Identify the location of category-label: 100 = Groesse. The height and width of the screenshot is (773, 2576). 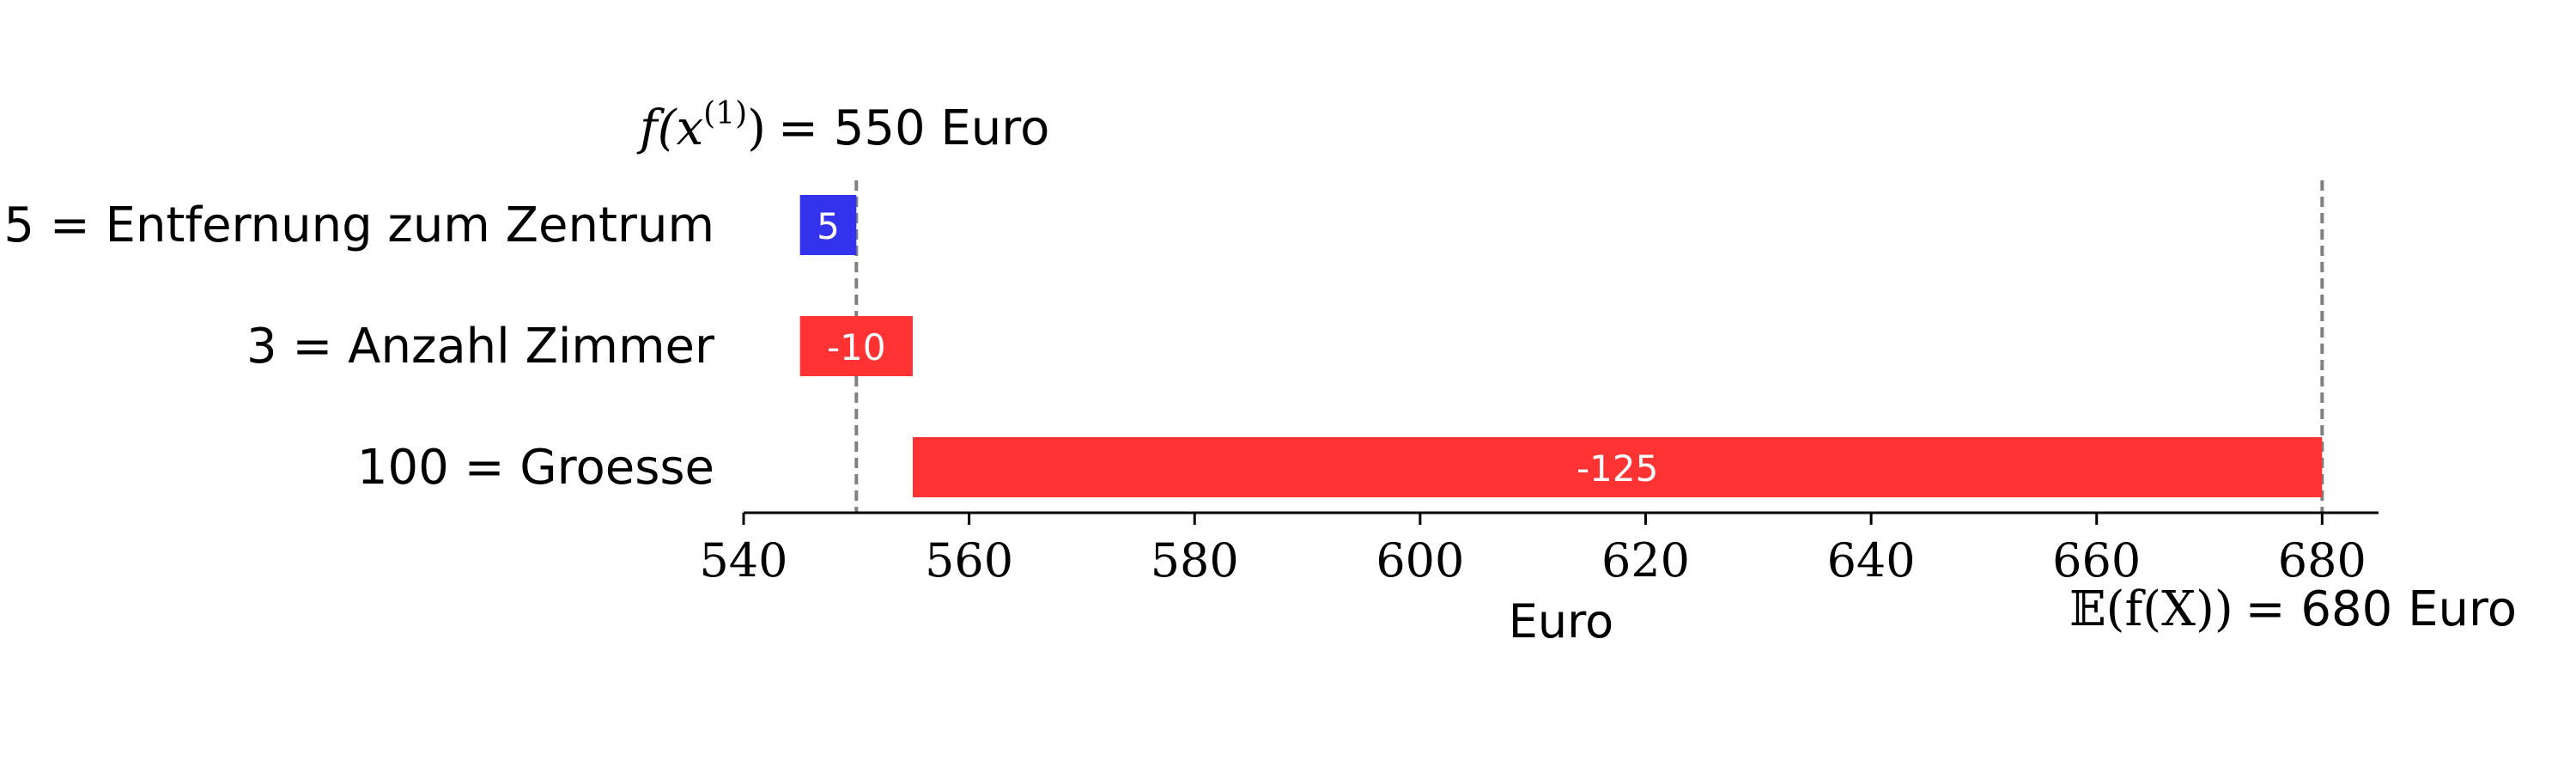
(535, 468).